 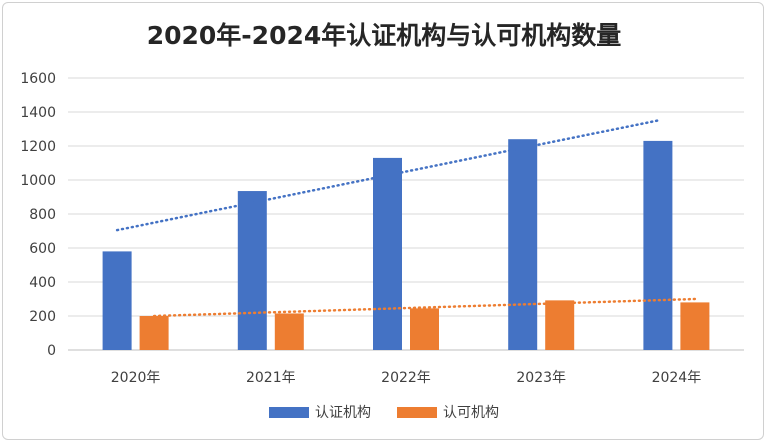 I want to click on chart-title: 2020年-2024年认证机构与认可机构数量, so click(x=384, y=35).